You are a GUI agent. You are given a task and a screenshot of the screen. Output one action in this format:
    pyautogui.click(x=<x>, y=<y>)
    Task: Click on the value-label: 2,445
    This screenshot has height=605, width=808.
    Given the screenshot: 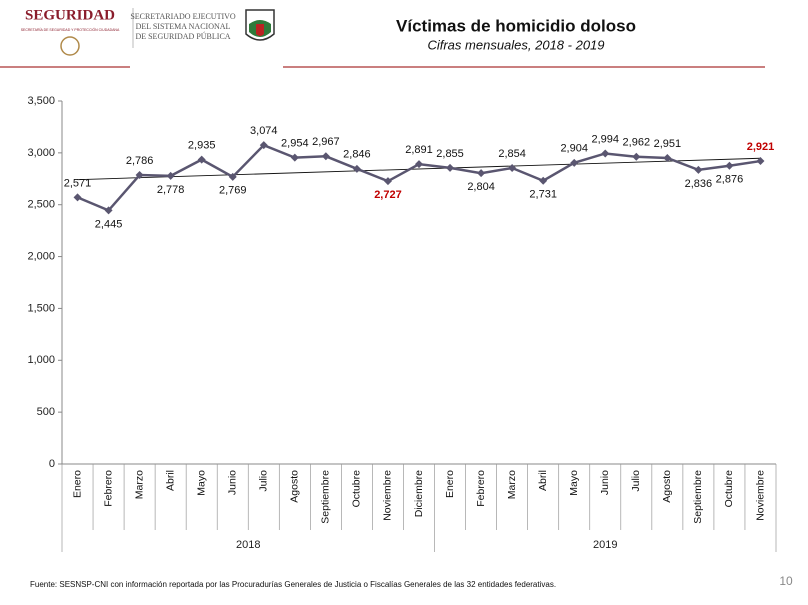 What is the action you would take?
    pyautogui.click(x=109, y=224)
    